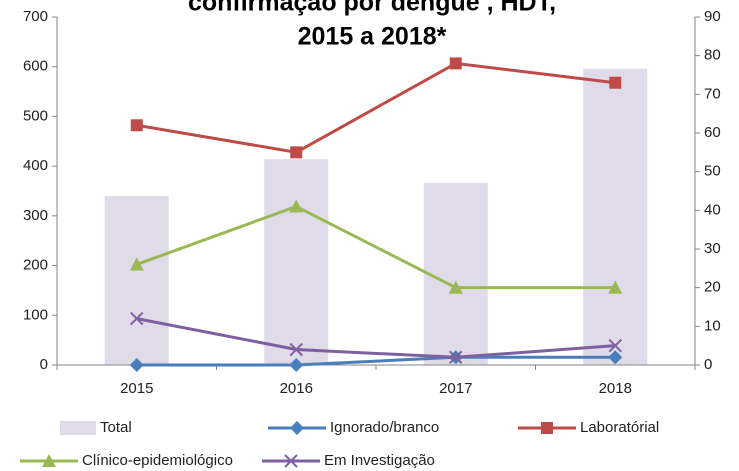 This screenshot has height=471, width=739. What do you see at coordinates (78, 428) in the screenshot?
I see `legend-swatch` at bounding box center [78, 428].